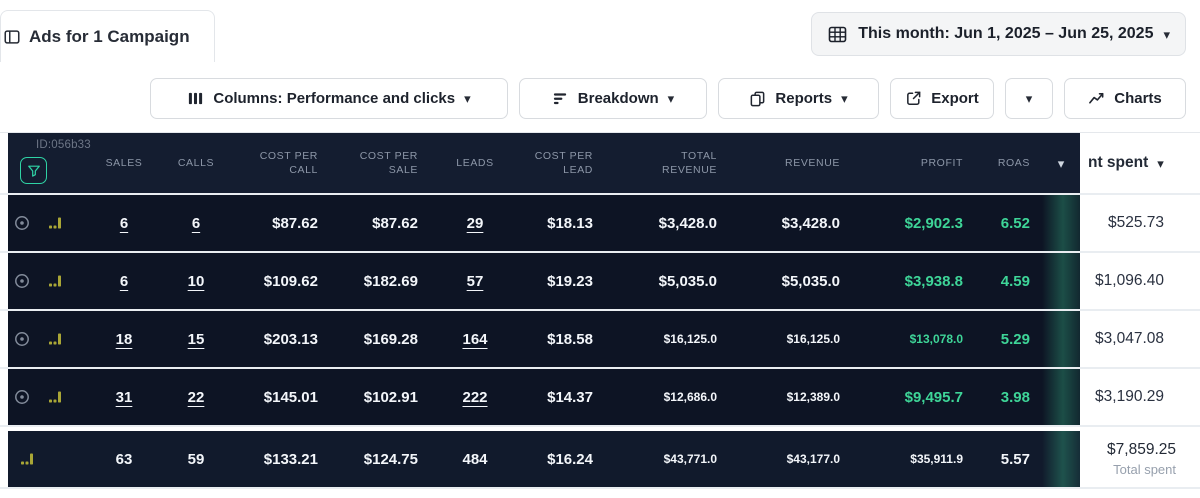 Image resolution: width=1200 pixels, height=498 pixels. What do you see at coordinates (290, 339) in the screenshot?
I see `cost-per-call-value: $203.13` at bounding box center [290, 339].